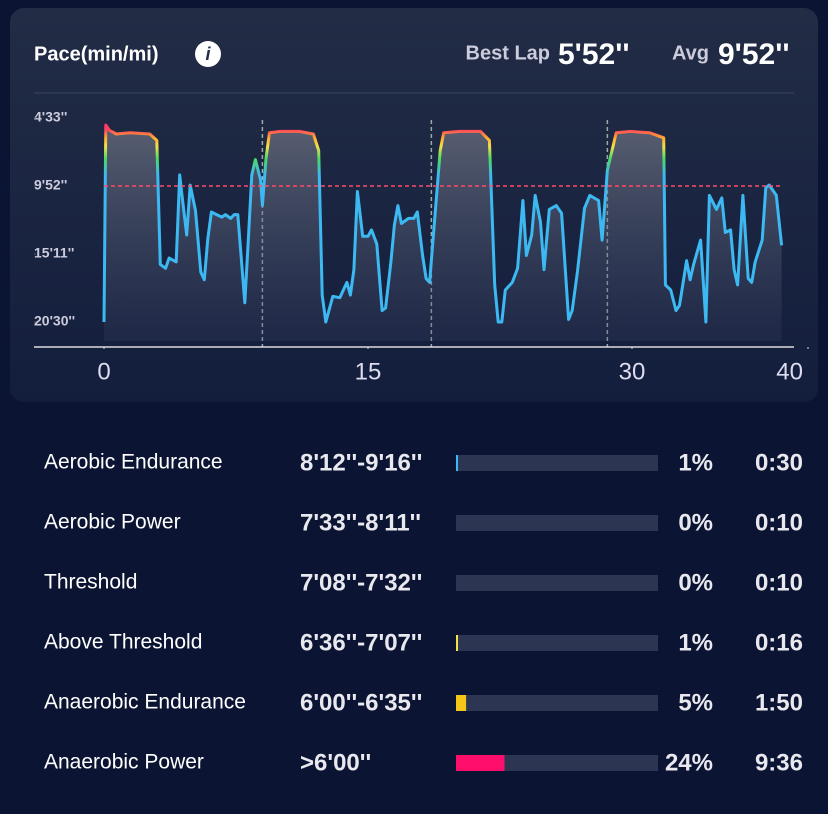 The height and width of the screenshot is (814, 828). I want to click on x-tick-label: 0, so click(103, 371).